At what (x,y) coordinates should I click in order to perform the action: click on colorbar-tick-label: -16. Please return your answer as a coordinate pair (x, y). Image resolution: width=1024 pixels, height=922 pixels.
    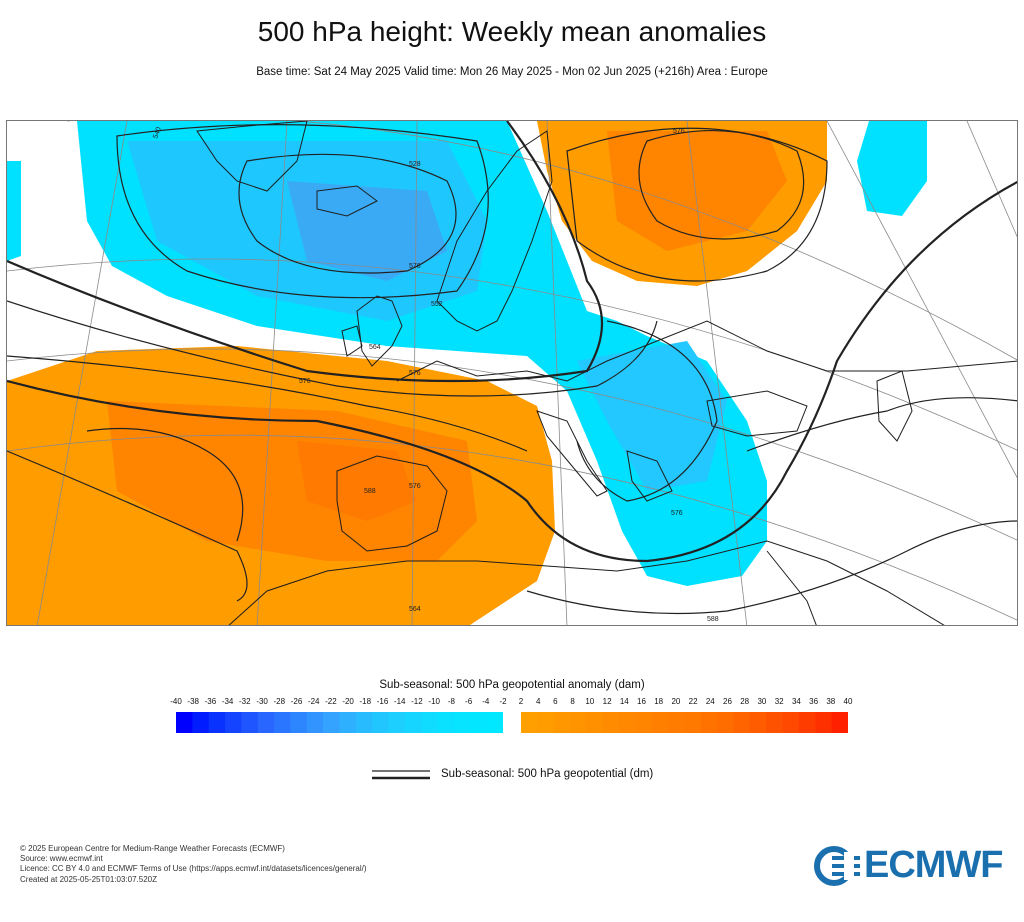
    Looking at the image, I should click on (382, 701).